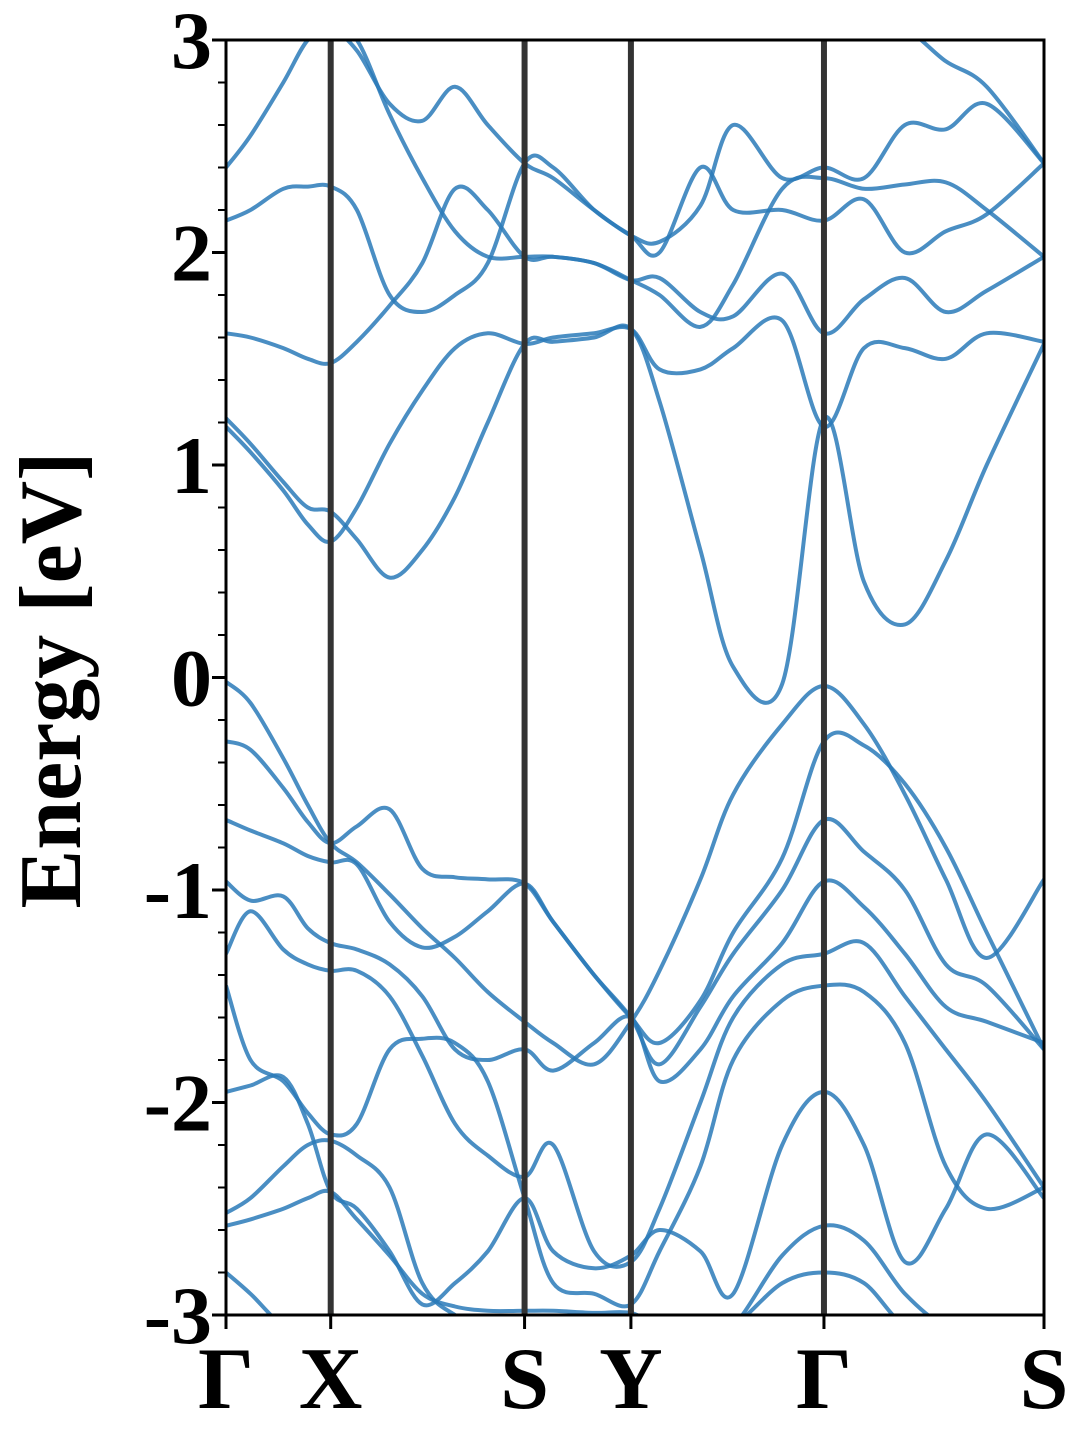  What do you see at coordinates (226, 1379) in the screenshot?
I see `x-tick-label-0: Γ` at bounding box center [226, 1379].